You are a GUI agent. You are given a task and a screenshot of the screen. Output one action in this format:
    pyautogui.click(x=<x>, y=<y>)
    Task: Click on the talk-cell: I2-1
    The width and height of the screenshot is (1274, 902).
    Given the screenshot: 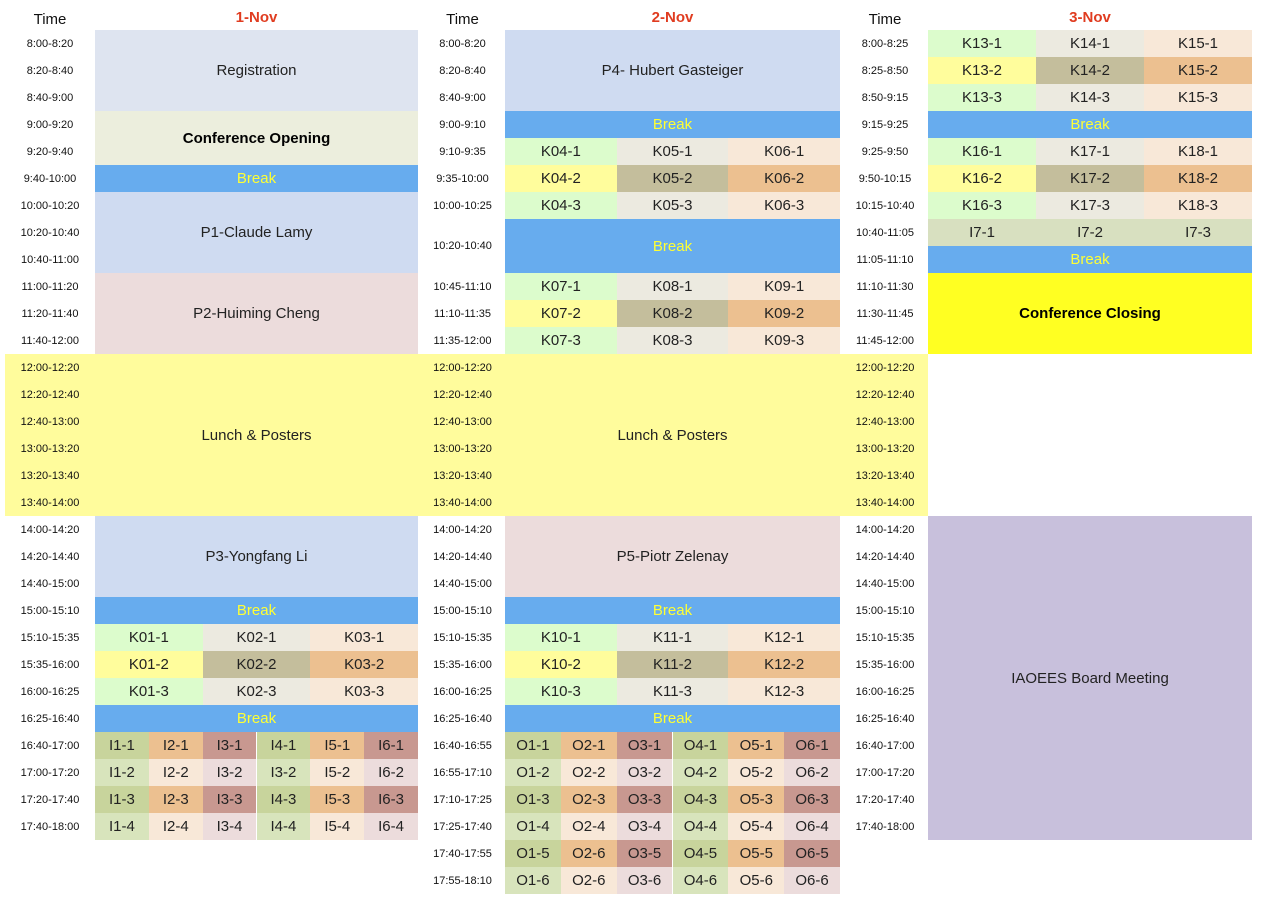 What is the action you would take?
    pyautogui.click(x=175, y=745)
    